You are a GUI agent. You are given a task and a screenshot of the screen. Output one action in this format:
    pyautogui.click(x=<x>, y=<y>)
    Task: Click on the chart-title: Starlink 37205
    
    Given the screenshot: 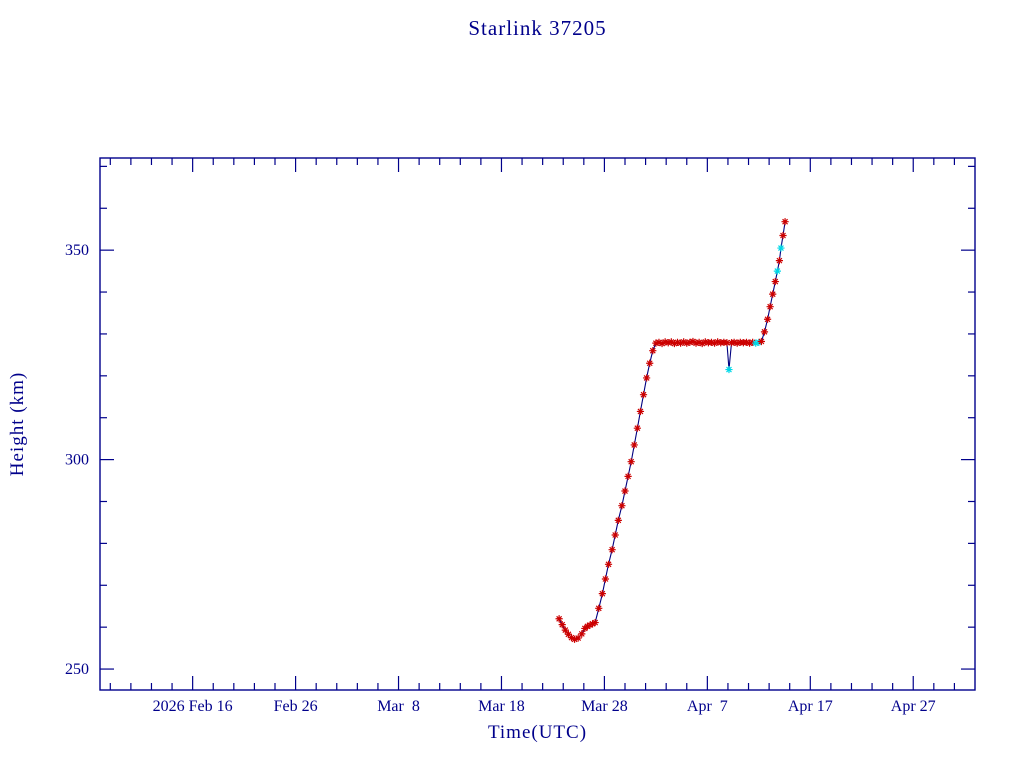 What is the action you would take?
    pyautogui.click(x=537, y=28)
    